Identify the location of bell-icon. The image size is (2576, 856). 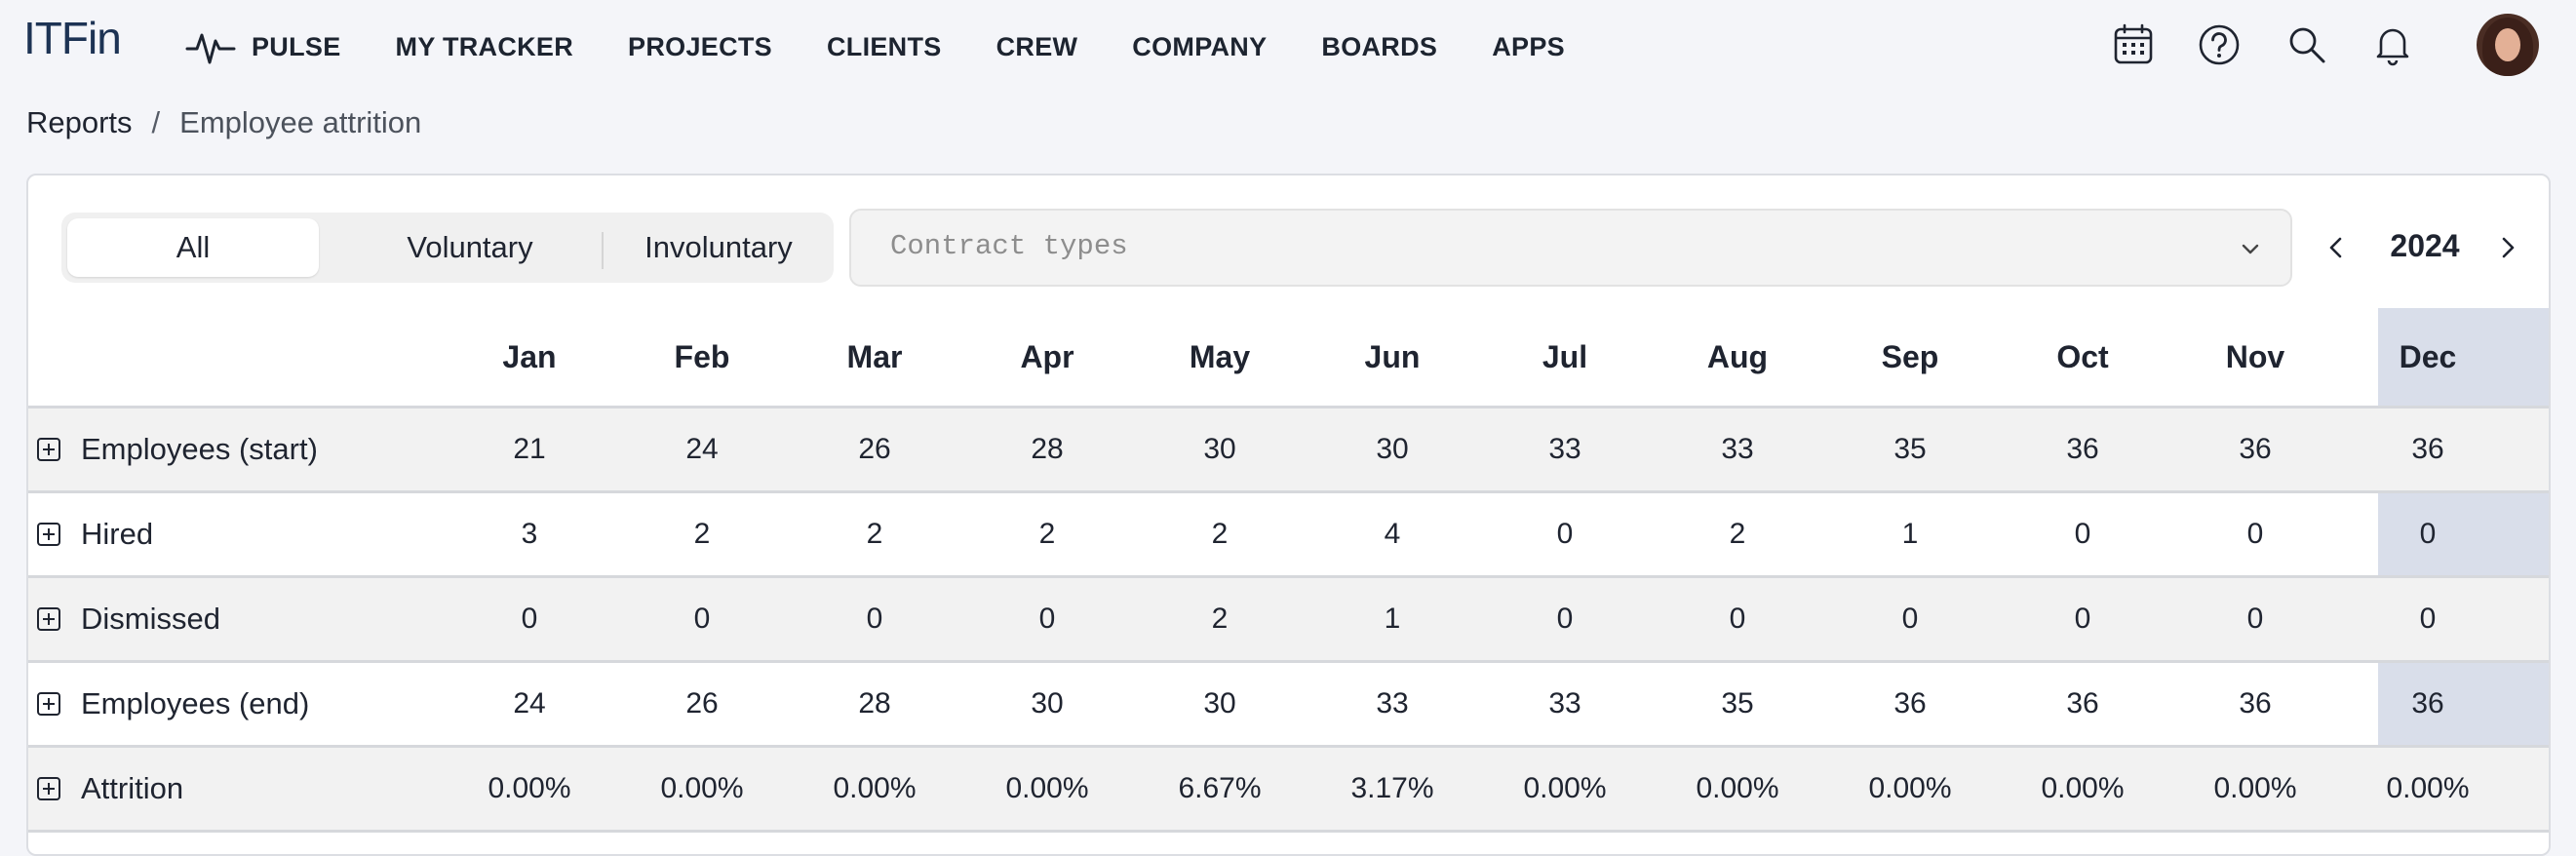
(2392, 44).